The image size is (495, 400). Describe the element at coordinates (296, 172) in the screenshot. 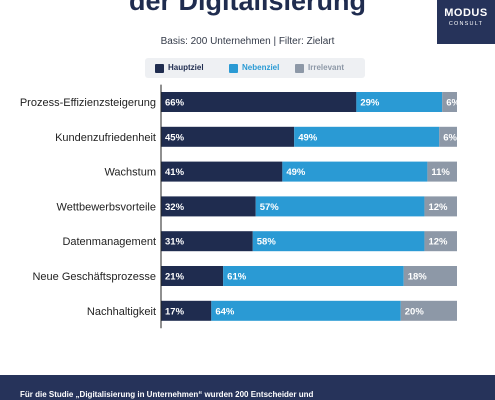

I see `data-label-nebenziel-wachstum: 49%` at that location.